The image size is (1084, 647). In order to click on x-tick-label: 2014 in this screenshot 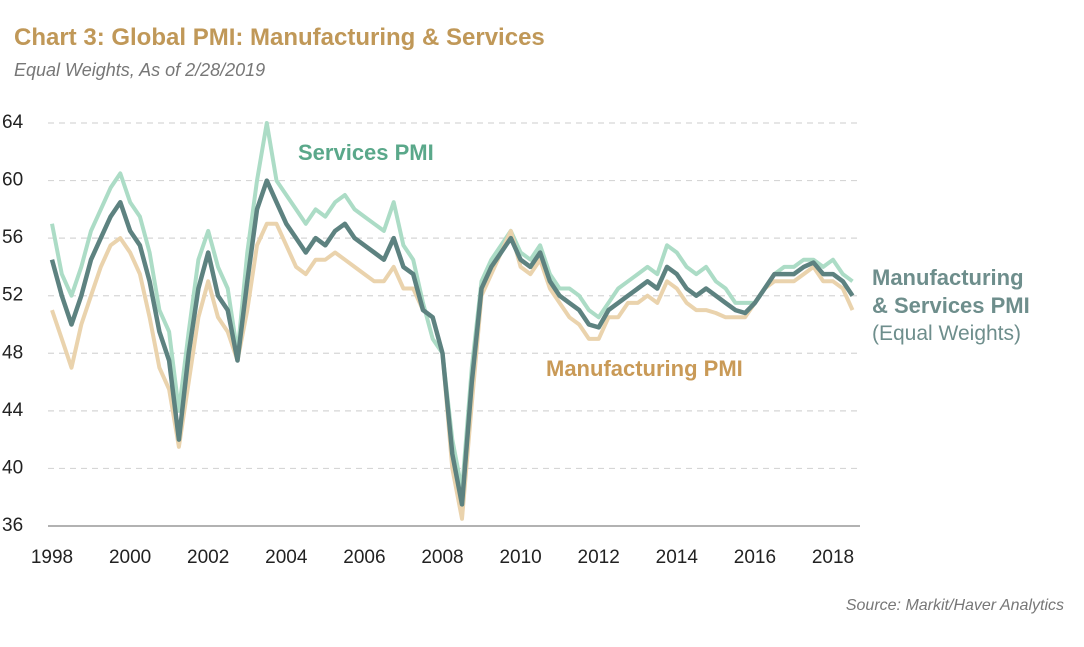, I will do `click(677, 557)`.